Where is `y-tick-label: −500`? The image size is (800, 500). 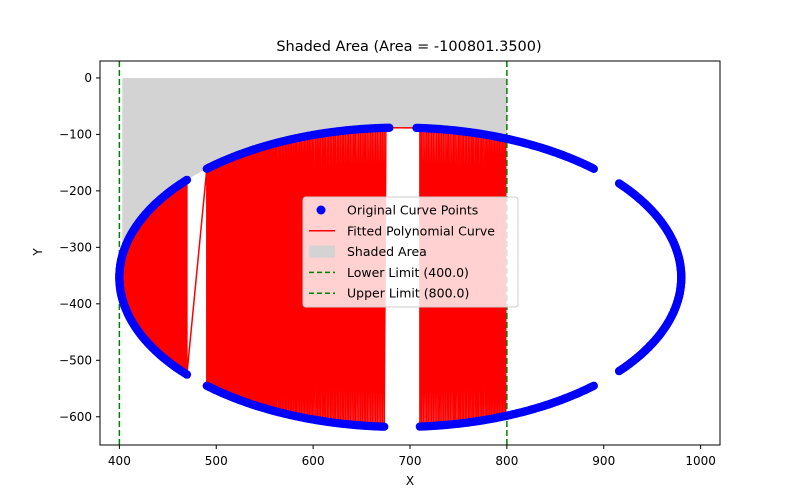 y-tick-label: −500 is located at coordinates (75, 360).